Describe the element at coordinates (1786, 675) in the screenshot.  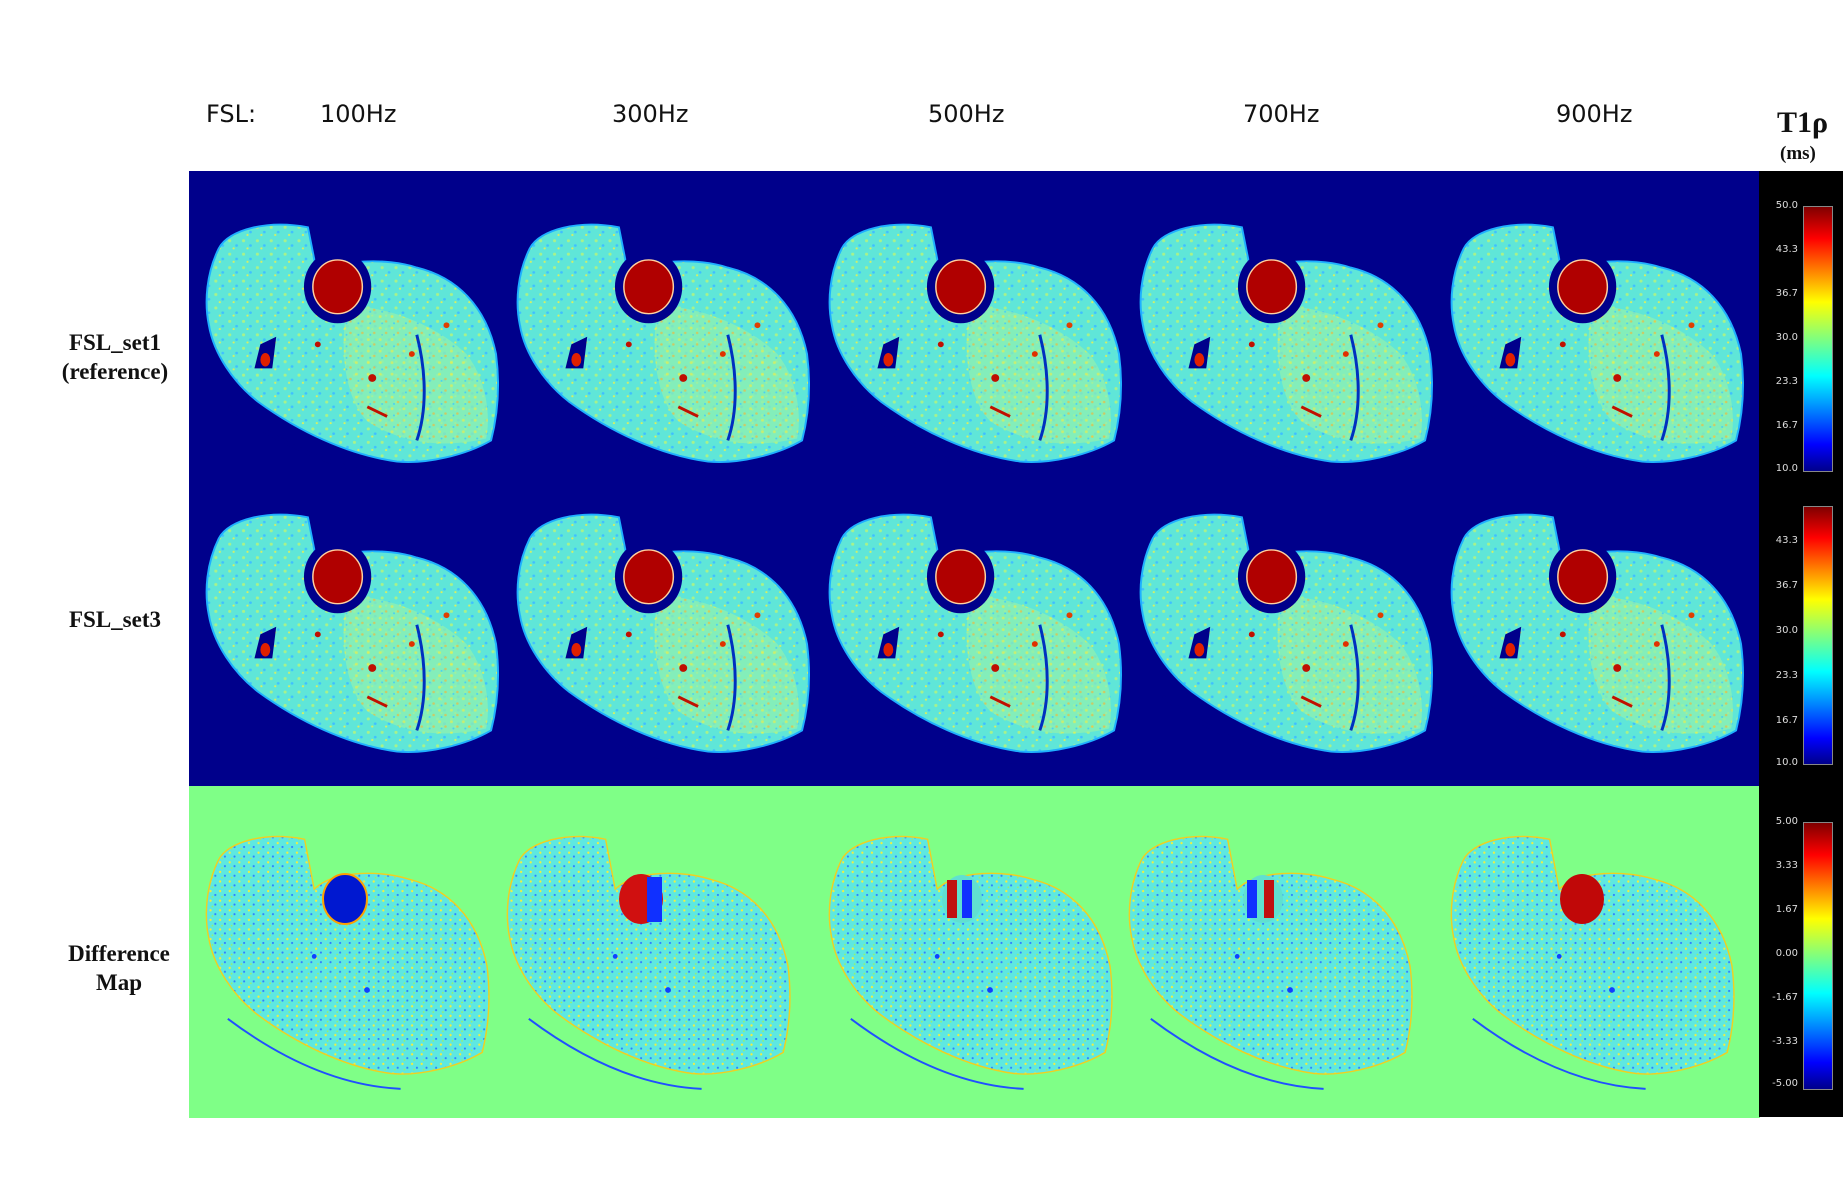
I see `tick-set3-3: 23.3` at that location.